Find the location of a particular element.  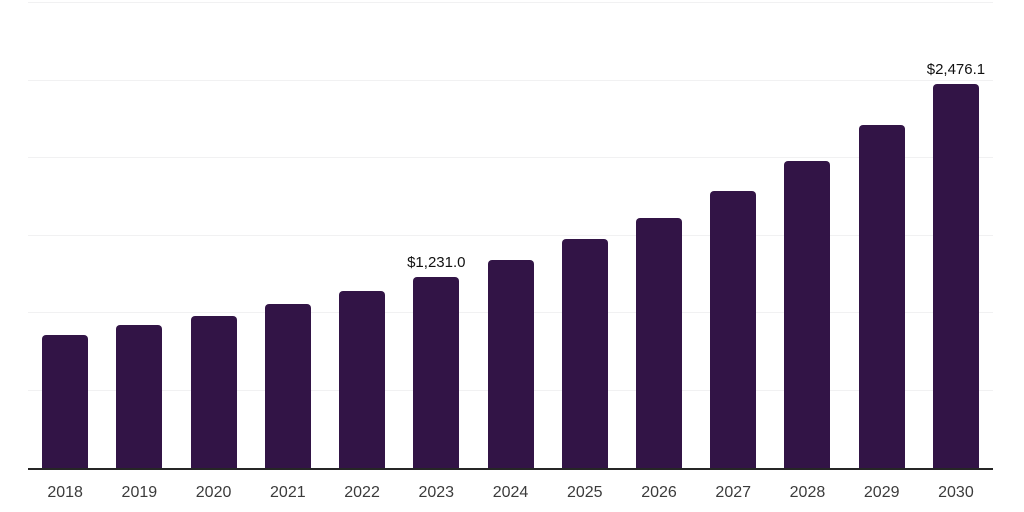

bar-slot-2024 is located at coordinates (510, 235).